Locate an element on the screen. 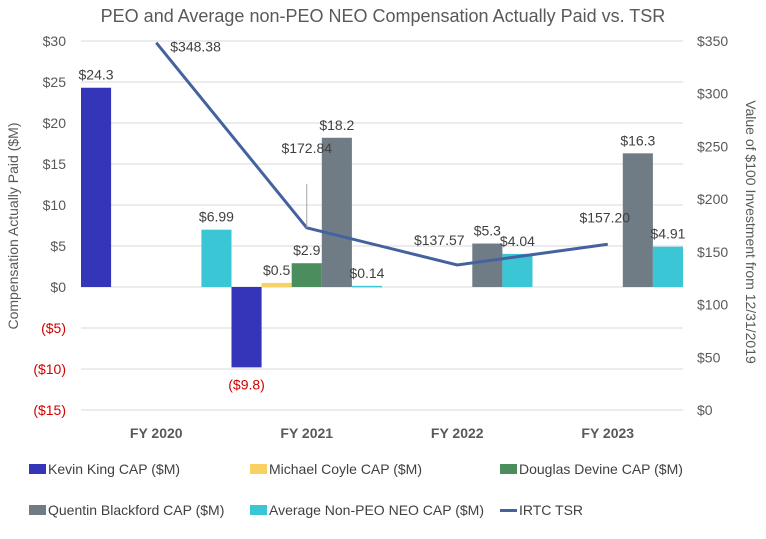  bar-data-label: $4.04 is located at coordinates (517, 241).